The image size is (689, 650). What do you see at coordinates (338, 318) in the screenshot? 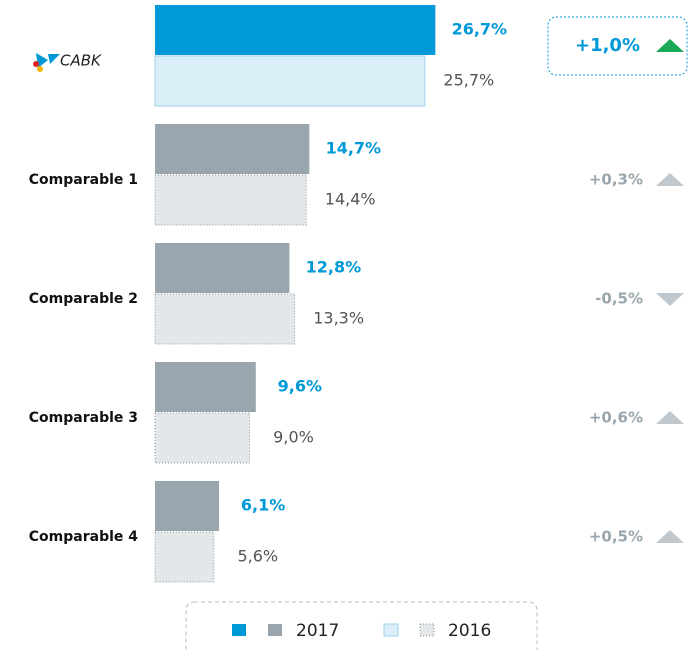
I see `value-label: 13,3%` at bounding box center [338, 318].